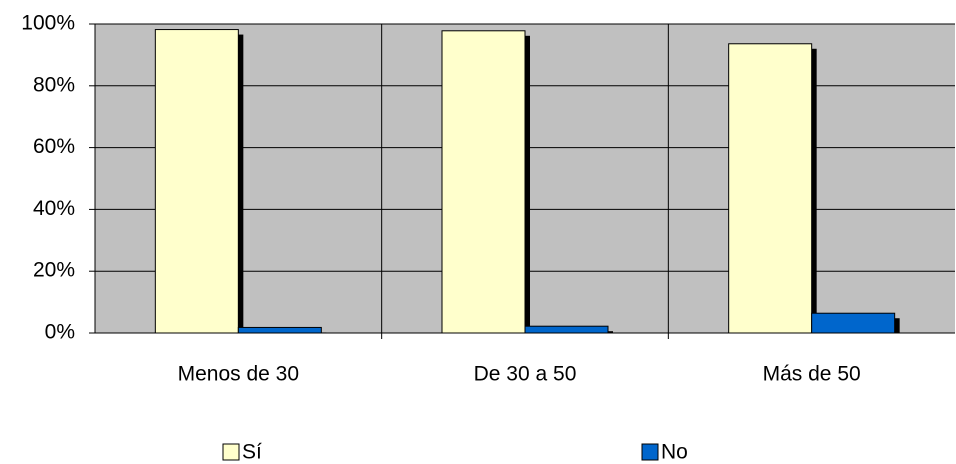  I want to click on x-tick-label: Menos de 30, so click(238, 374).